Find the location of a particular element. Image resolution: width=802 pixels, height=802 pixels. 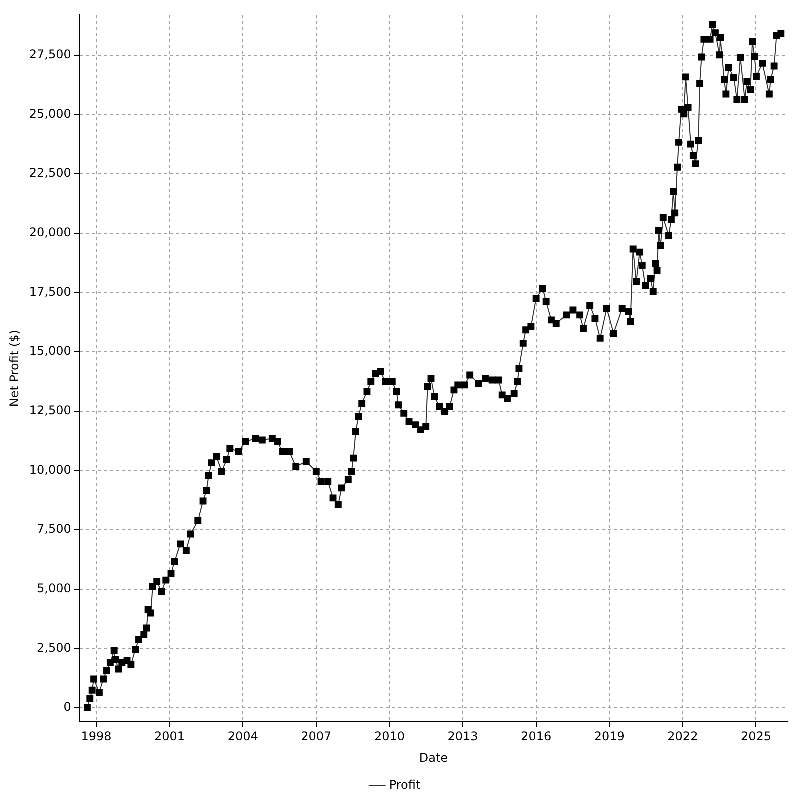

y-tick-label: 2,500 is located at coordinates (54, 647).